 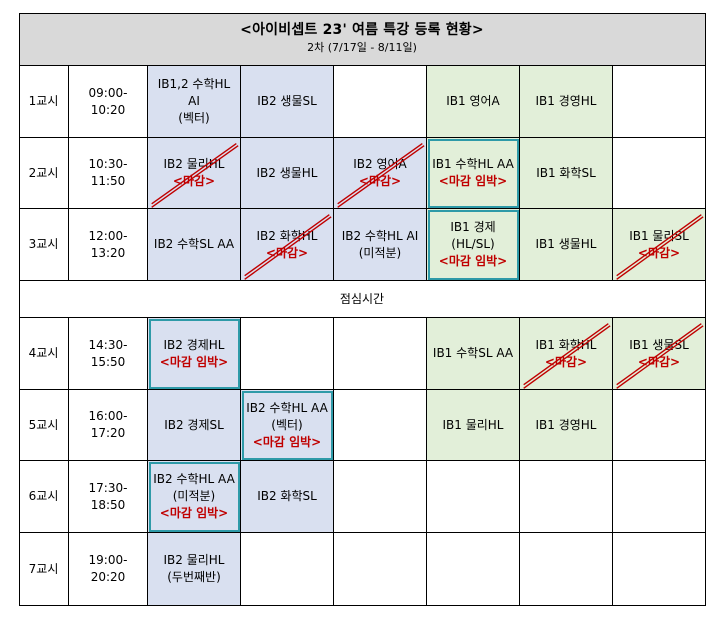 I want to click on class-cell: IB2 영어A <마감>, so click(x=380, y=173).